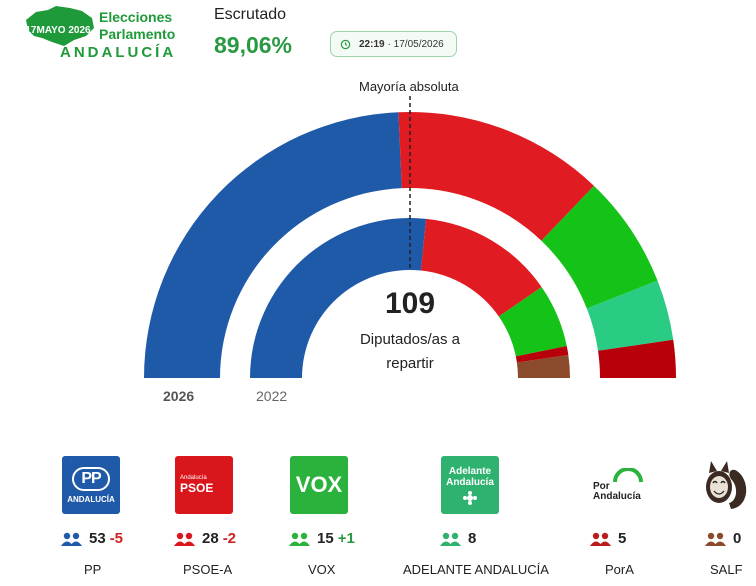 This screenshot has height=586, width=756. What do you see at coordinates (197, 488) in the screenshot?
I see `psoe-logo-text: PSOE` at bounding box center [197, 488].